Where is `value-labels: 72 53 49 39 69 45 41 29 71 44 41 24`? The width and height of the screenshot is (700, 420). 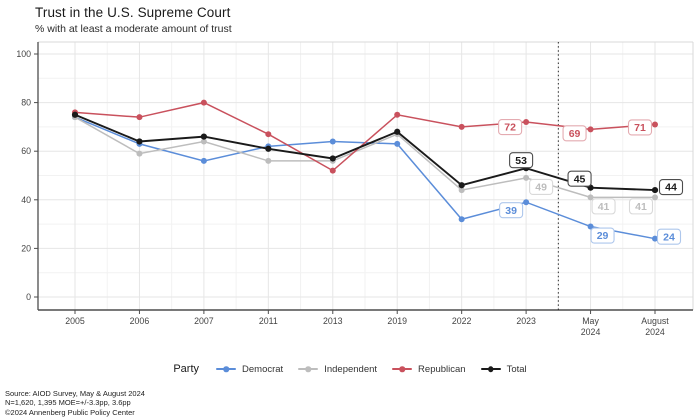
value-labels: 72 53 49 39 69 45 41 29 71 44 41 24 is located at coordinates (591, 181).